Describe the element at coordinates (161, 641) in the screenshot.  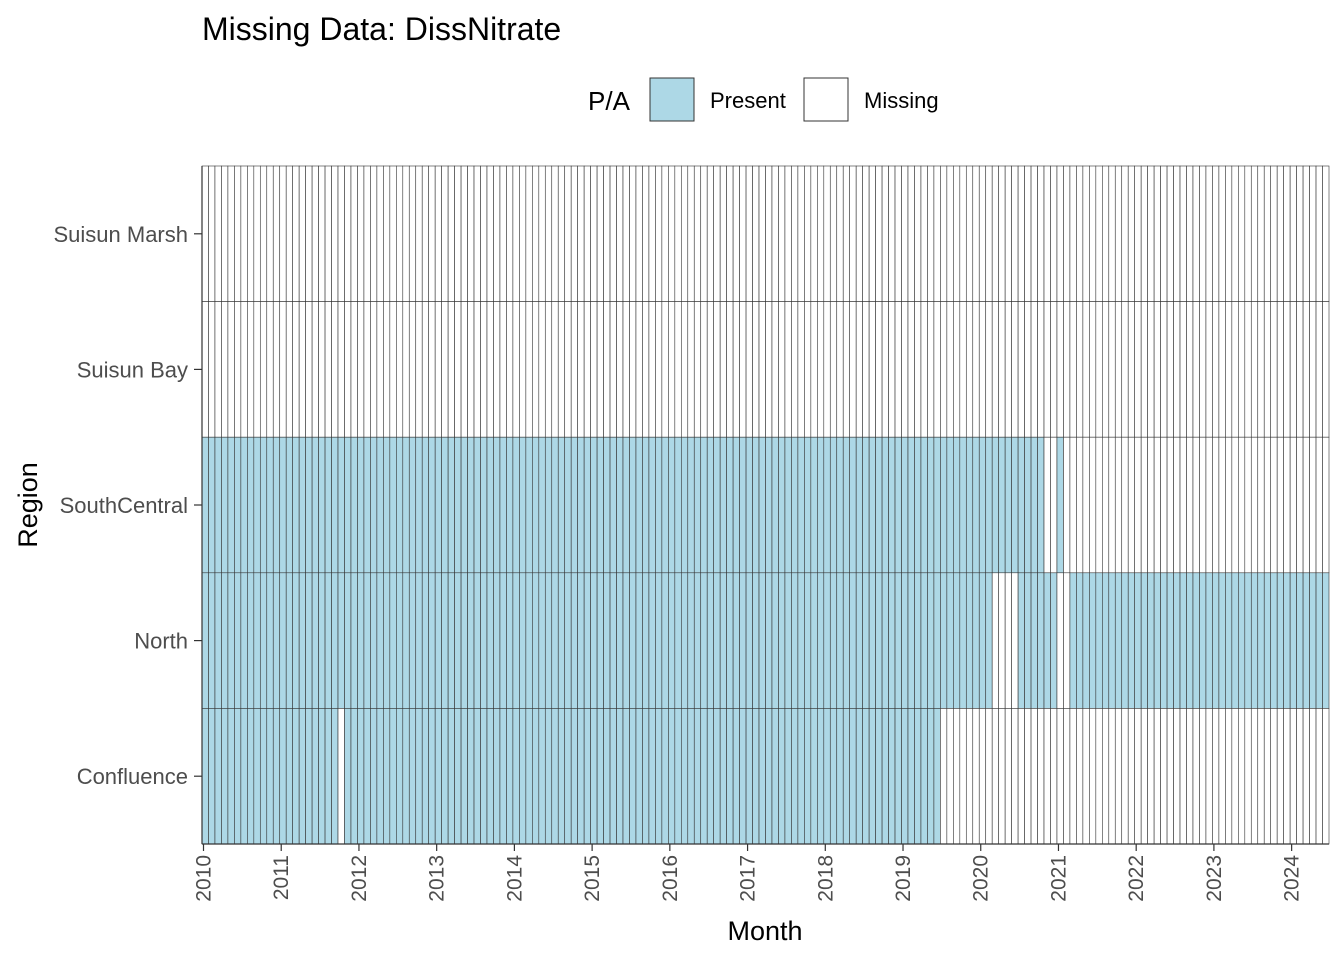
I see `y-tick-label: North` at that location.